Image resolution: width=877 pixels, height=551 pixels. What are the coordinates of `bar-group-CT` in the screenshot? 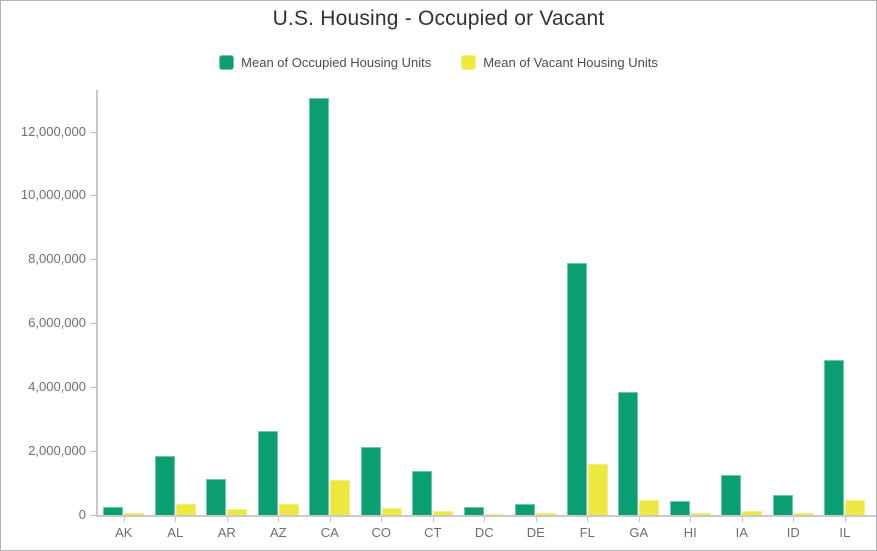 It's located at (433, 302).